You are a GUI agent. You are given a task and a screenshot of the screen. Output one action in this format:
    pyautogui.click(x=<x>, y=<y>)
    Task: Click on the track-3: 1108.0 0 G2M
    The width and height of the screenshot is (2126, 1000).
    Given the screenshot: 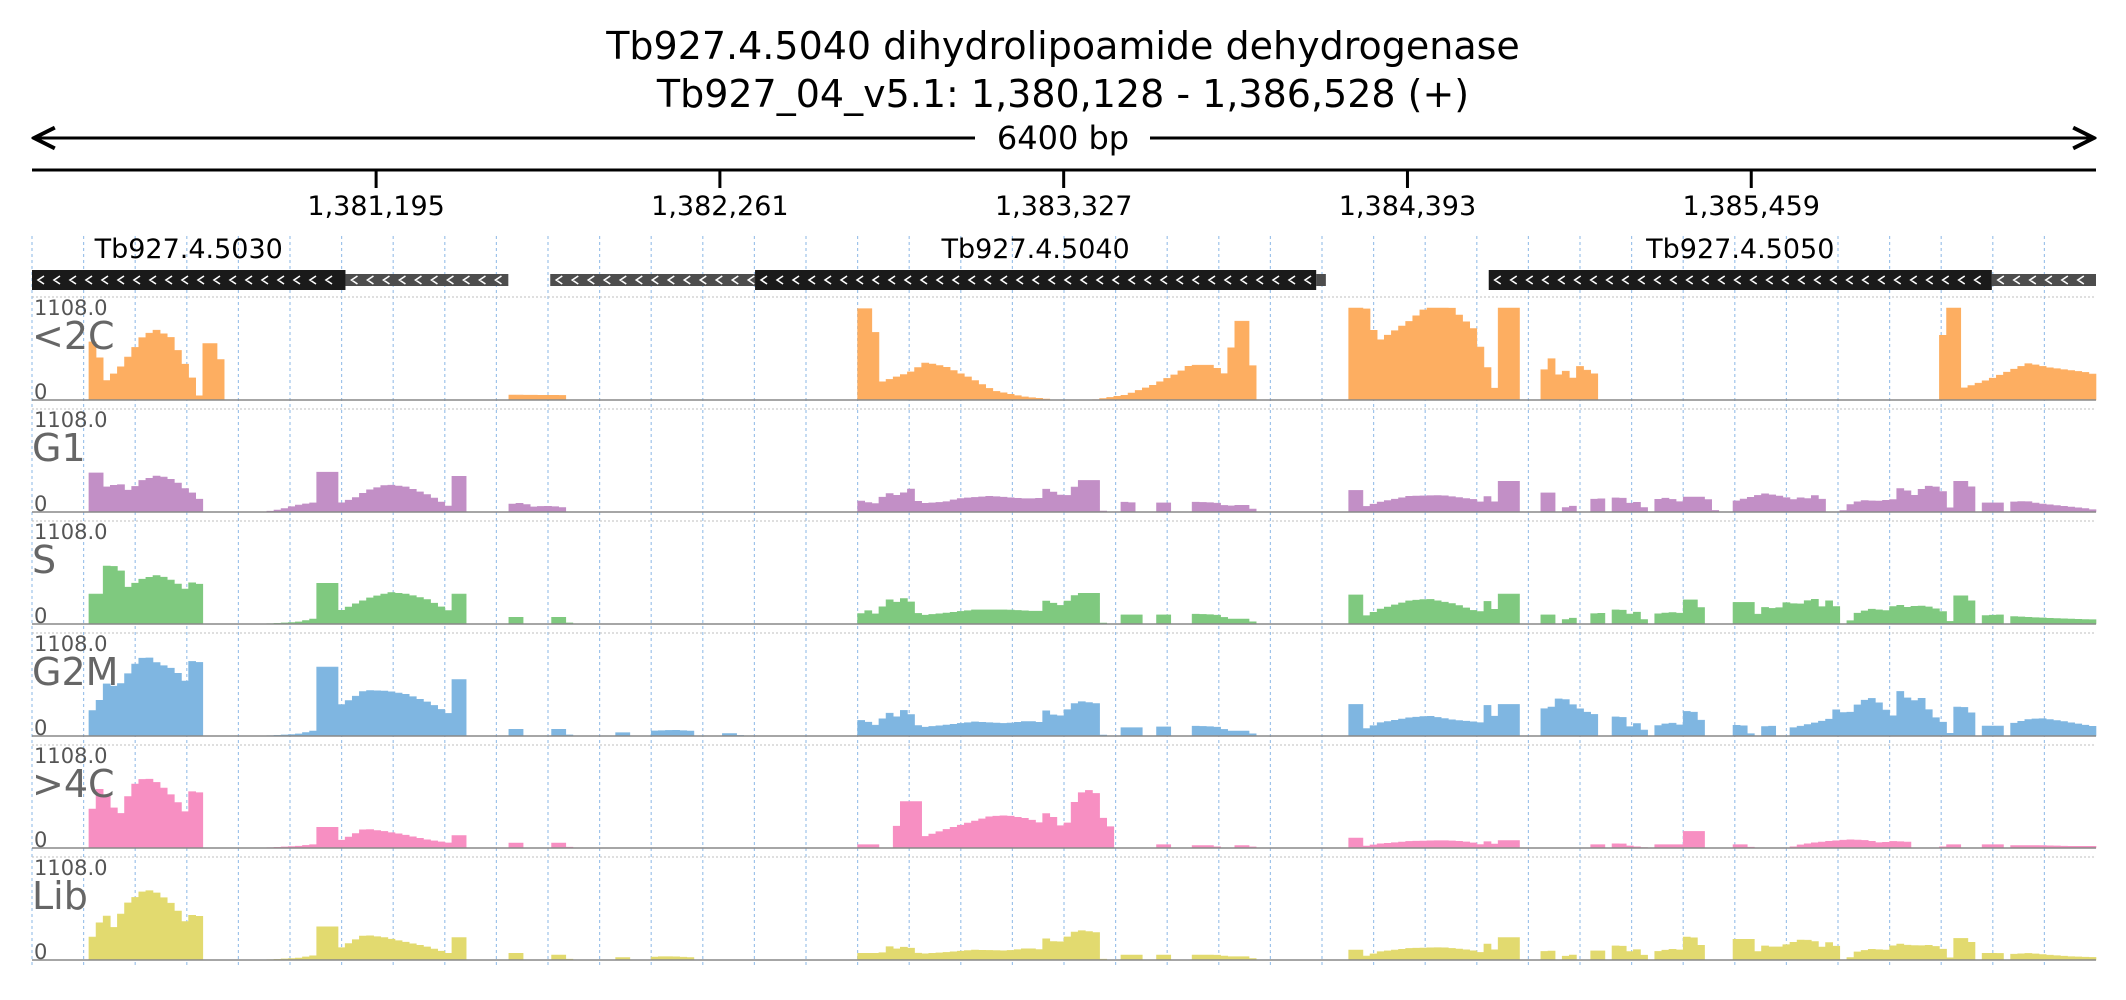 What is the action you would take?
    pyautogui.click(x=1064, y=686)
    